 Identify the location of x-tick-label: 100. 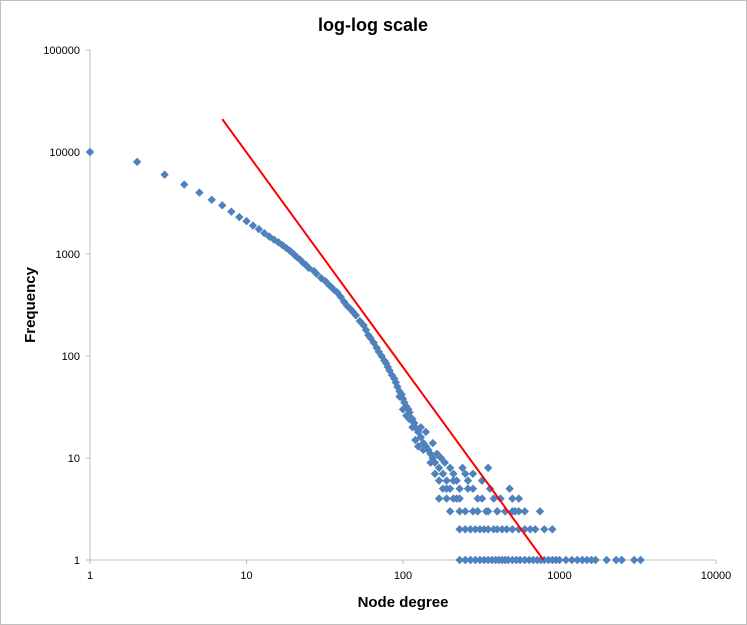
(403, 576).